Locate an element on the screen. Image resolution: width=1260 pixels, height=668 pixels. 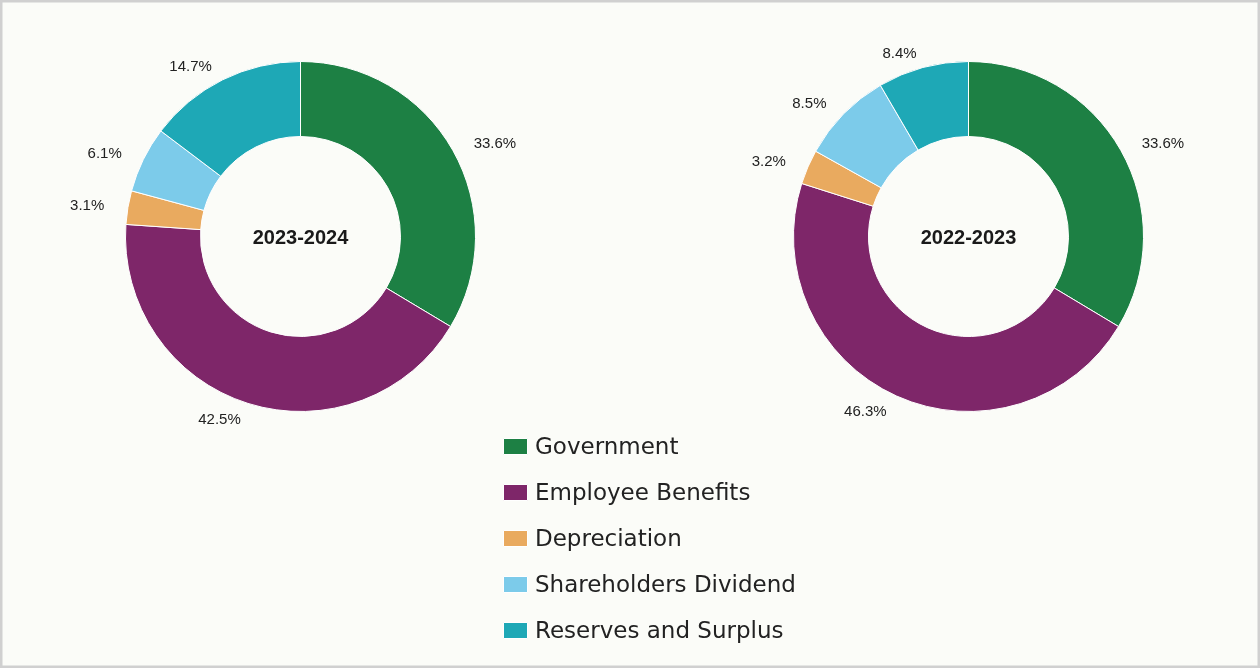
legend-label: Government is located at coordinates (607, 446).